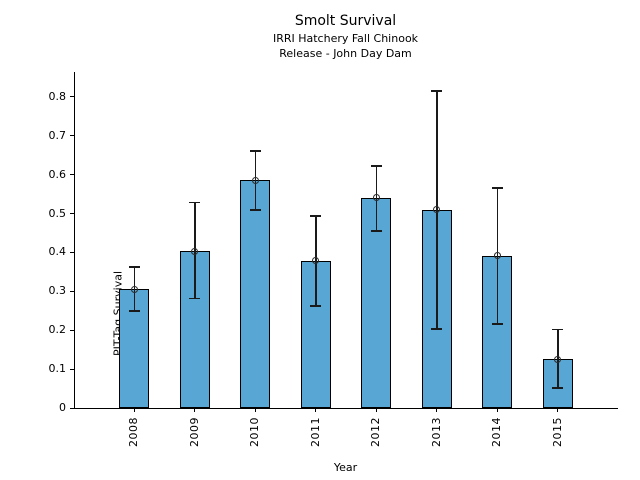 Image resolution: width=640 pixels, height=480 pixels. What do you see at coordinates (376, 166) in the screenshot?
I see `error-bar-cap-high-2012` at bounding box center [376, 166].